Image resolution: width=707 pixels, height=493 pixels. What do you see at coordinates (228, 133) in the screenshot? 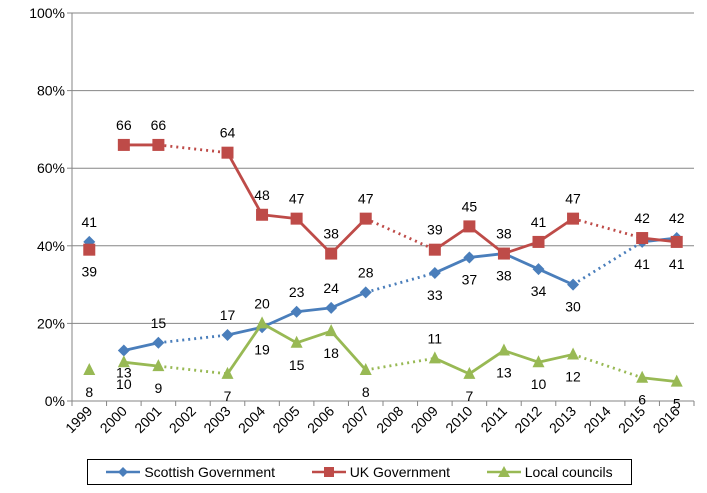
I see `data-label: 64` at bounding box center [228, 133].